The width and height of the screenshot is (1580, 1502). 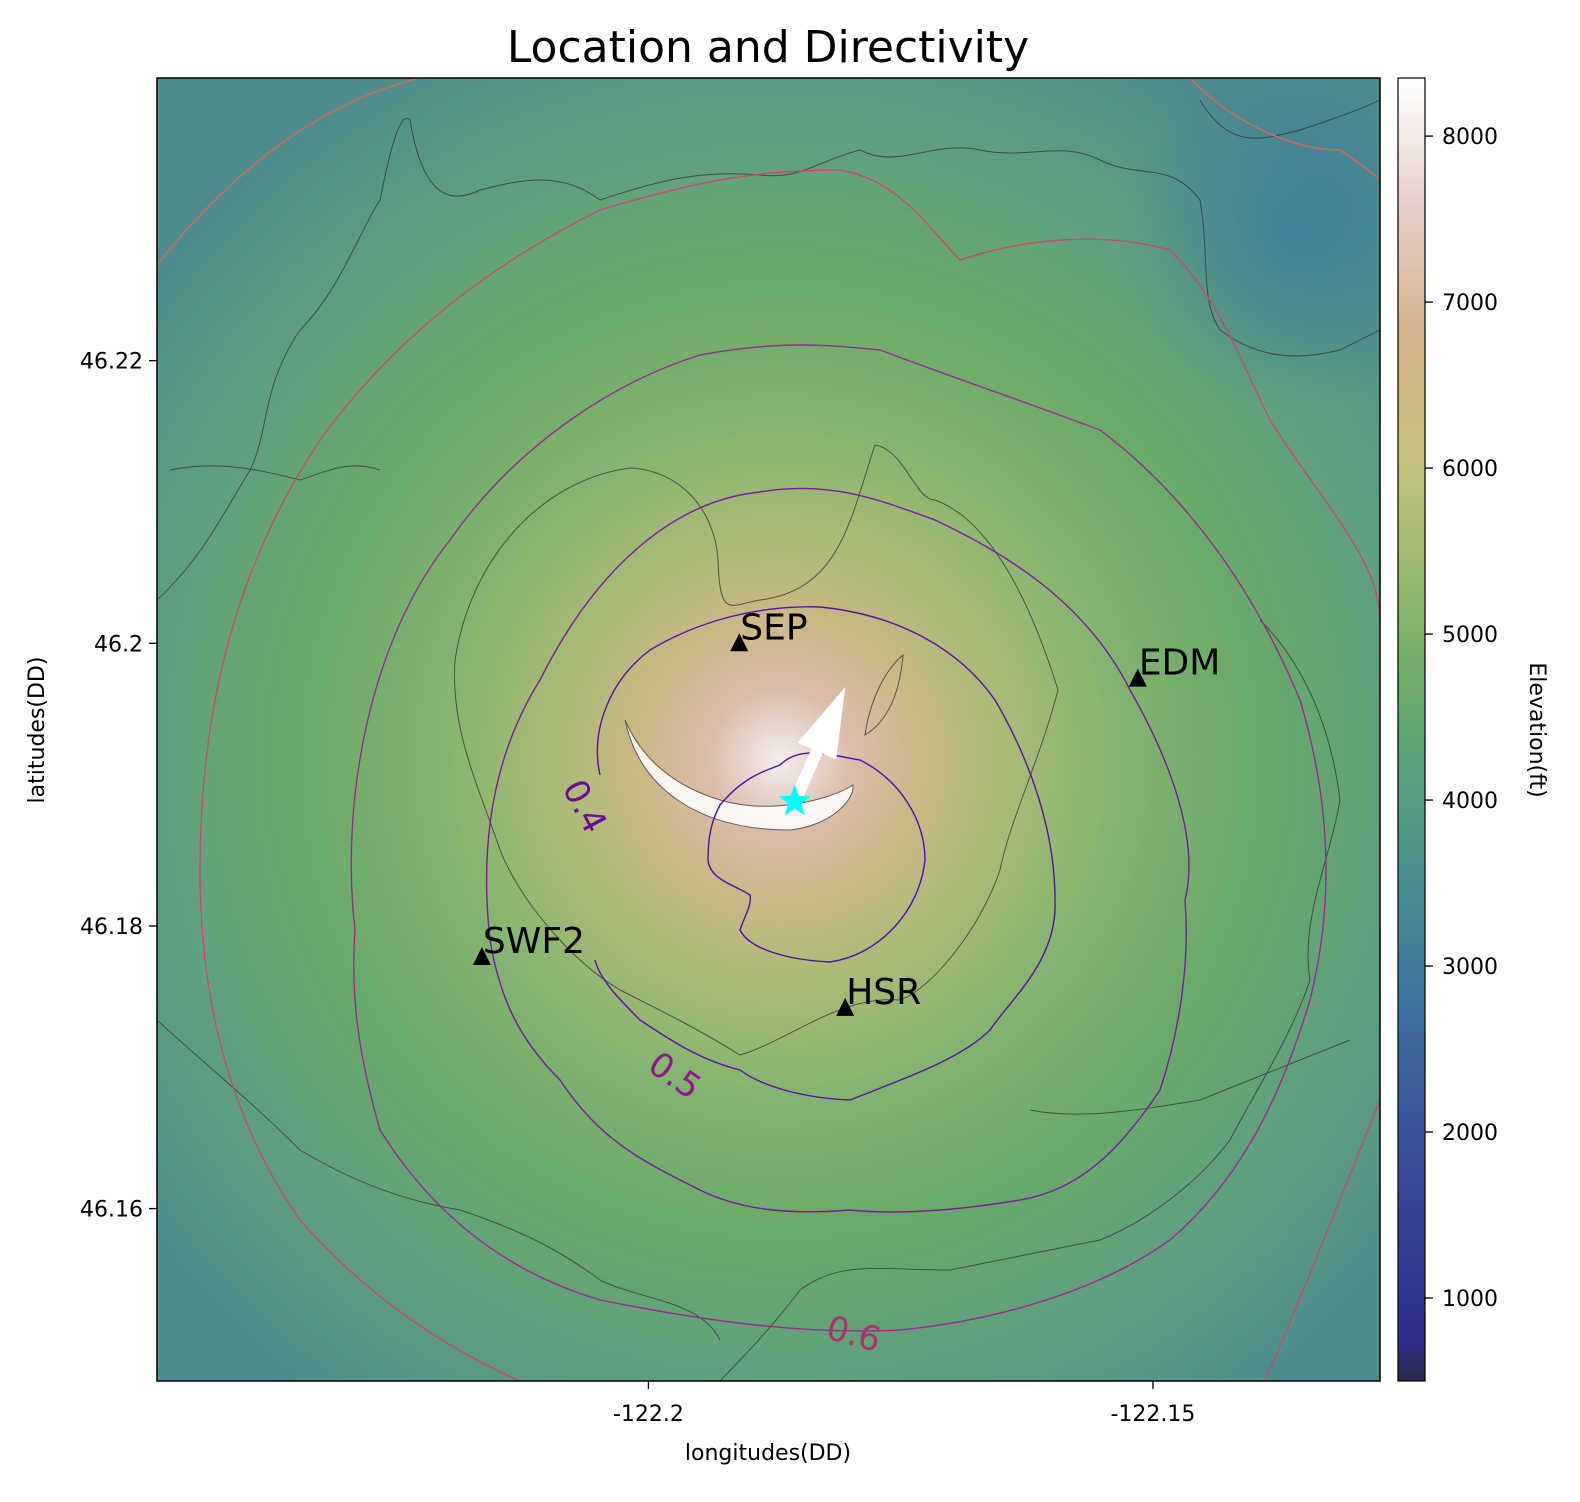 What do you see at coordinates (1470, 635) in the screenshot?
I see `colorbar-tick-label: 5000` at bounding box center [1470, 635].